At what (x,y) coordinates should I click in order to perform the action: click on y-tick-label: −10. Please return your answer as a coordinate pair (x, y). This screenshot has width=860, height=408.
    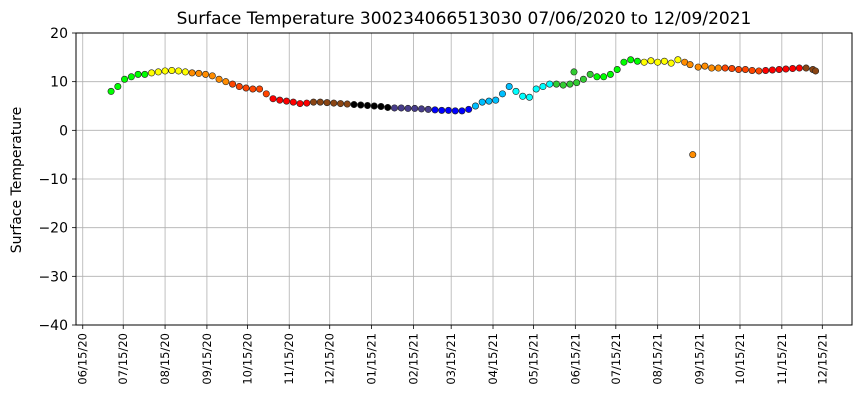
    Looking at the image, I should click on (53, 180).